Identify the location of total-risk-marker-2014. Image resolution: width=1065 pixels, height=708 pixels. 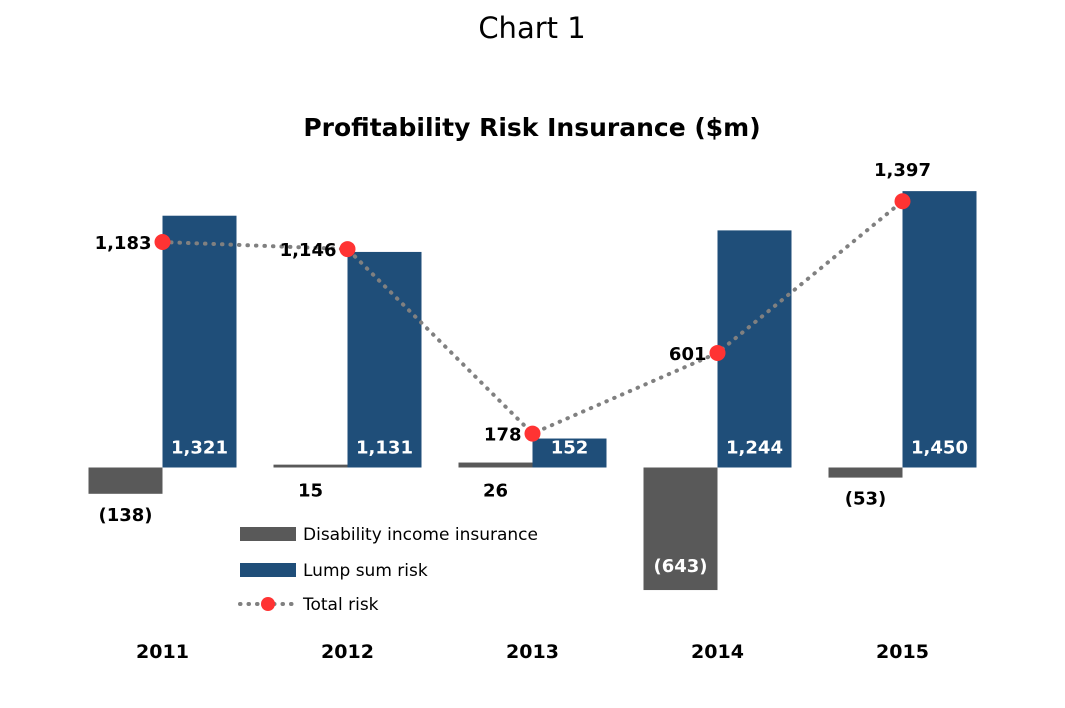
(717, 352).